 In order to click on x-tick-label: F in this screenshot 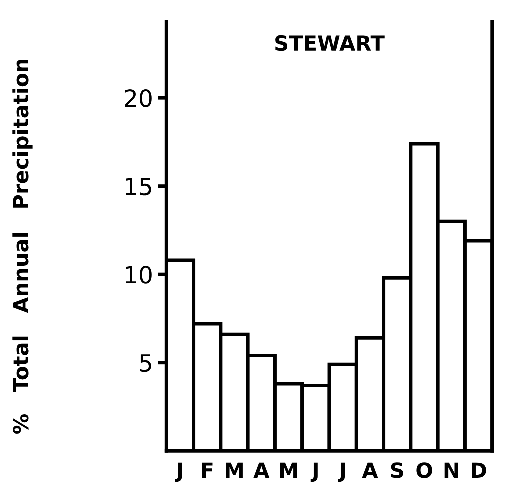, I will do `click(207, 470)`.